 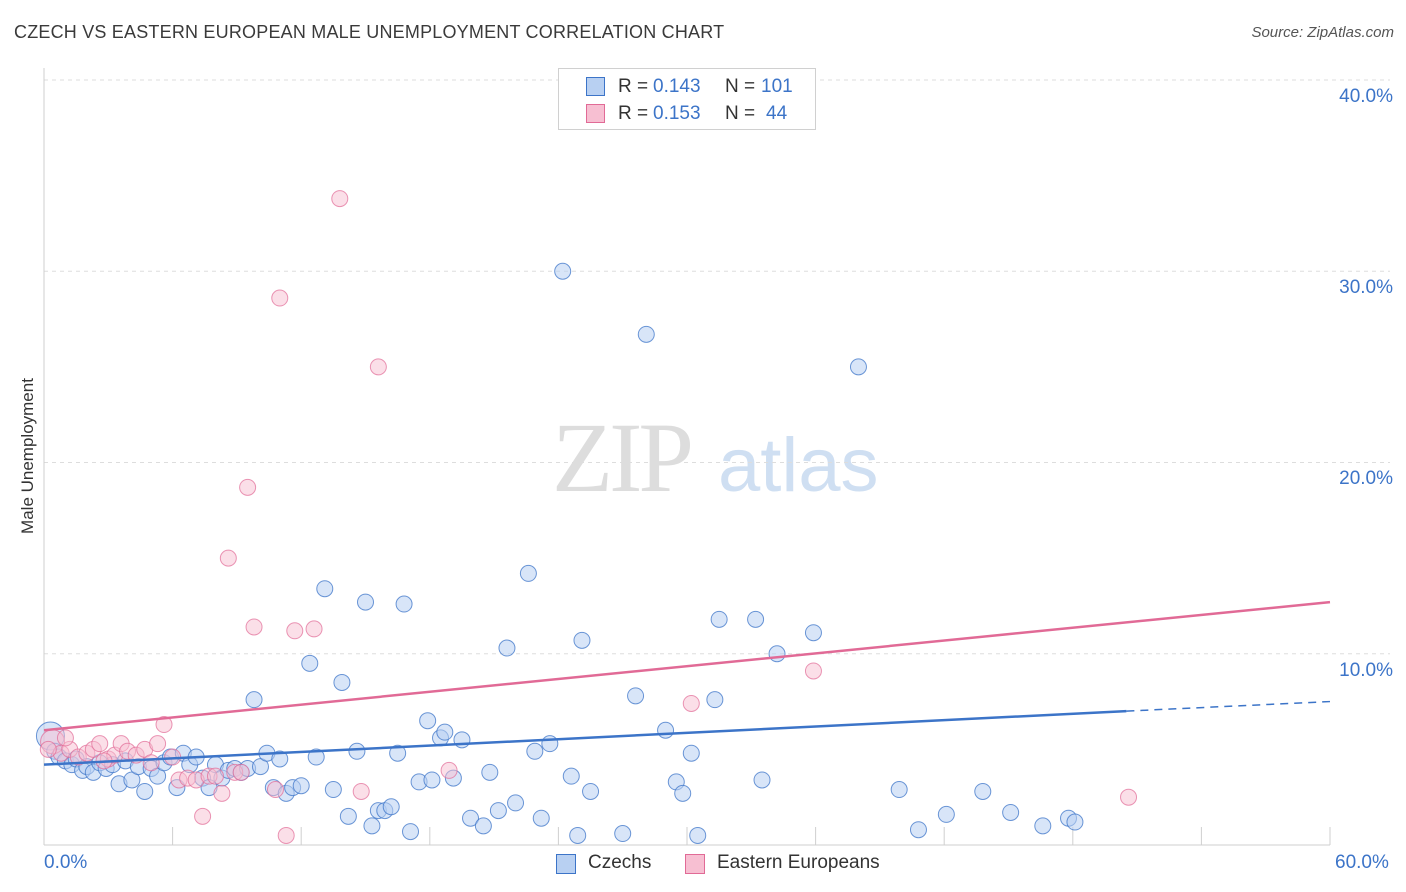 I want to click on n-value: 101, so click(x=777, y=86).